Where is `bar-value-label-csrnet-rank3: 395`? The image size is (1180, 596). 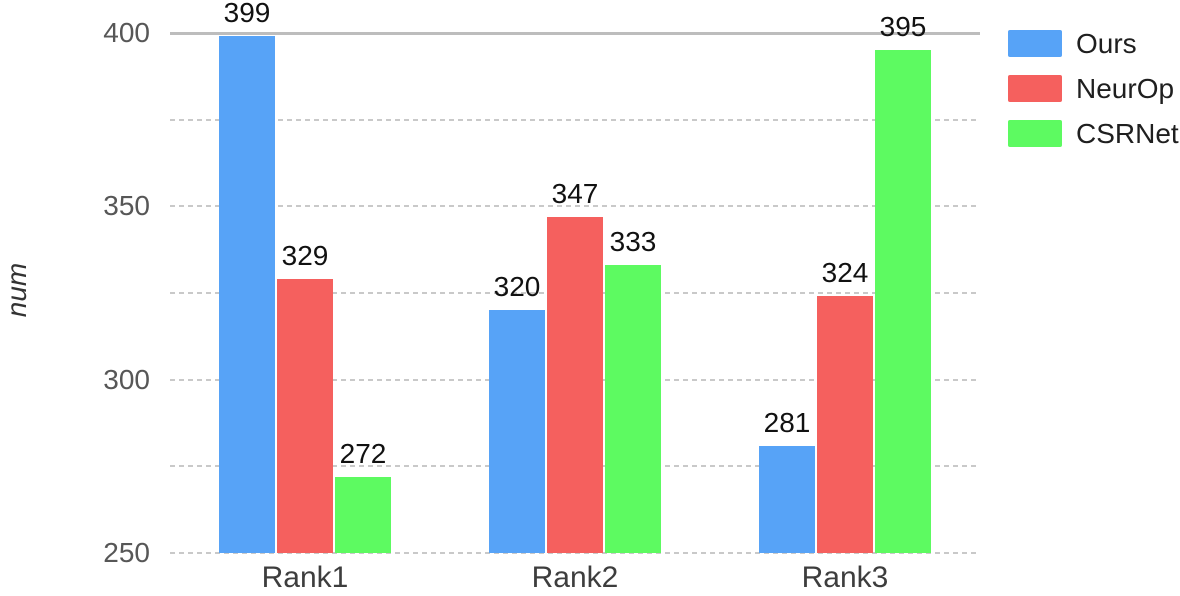
bar-value-label-csrnet-rank3: 395 is located at coordinates (903, 27).